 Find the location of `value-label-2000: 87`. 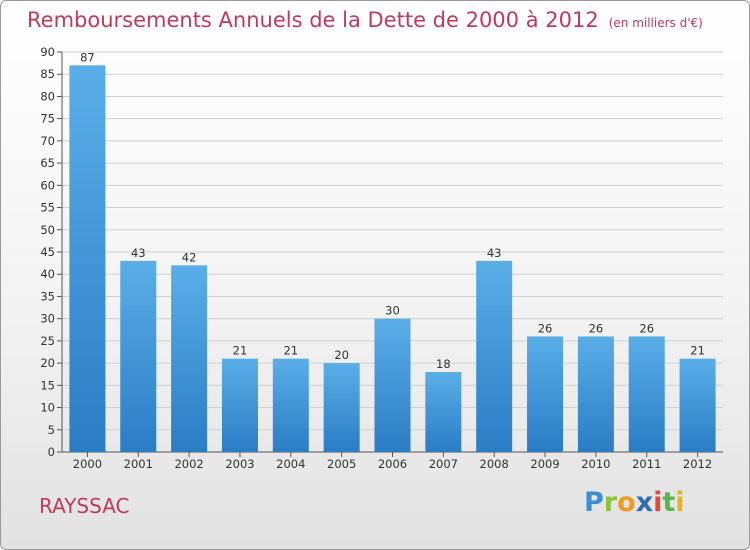

value-label-2000: 87 is located at coordinates (87, 57).